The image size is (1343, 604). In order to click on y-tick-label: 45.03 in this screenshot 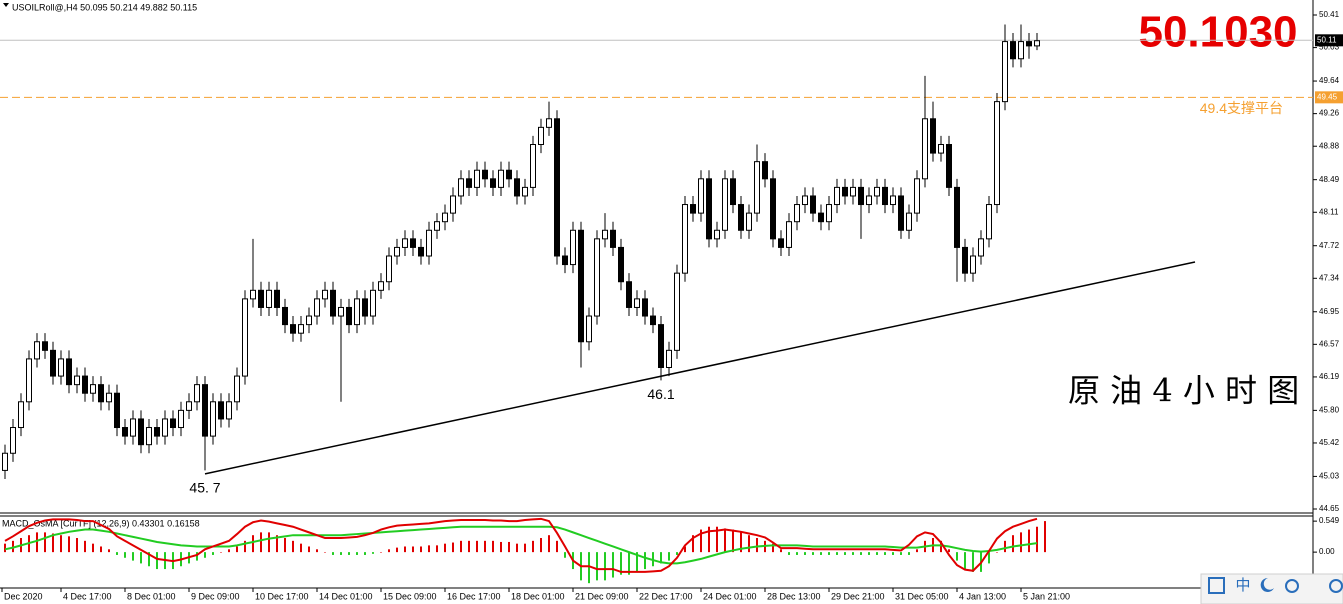, I will do `click(1329, 476)`.